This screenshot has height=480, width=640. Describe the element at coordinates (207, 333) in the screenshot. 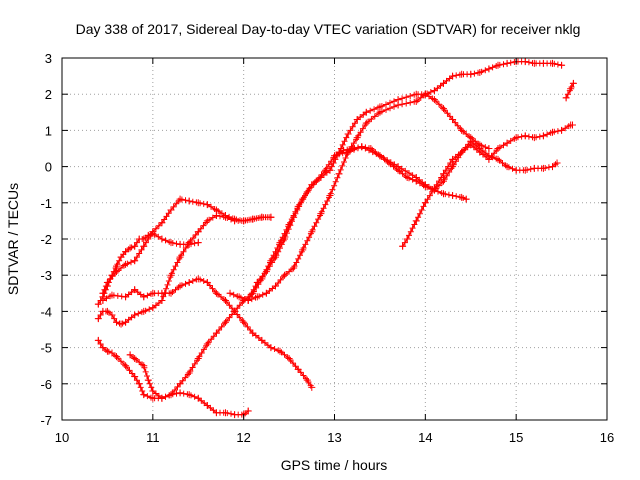

I see `series-line` at that location.